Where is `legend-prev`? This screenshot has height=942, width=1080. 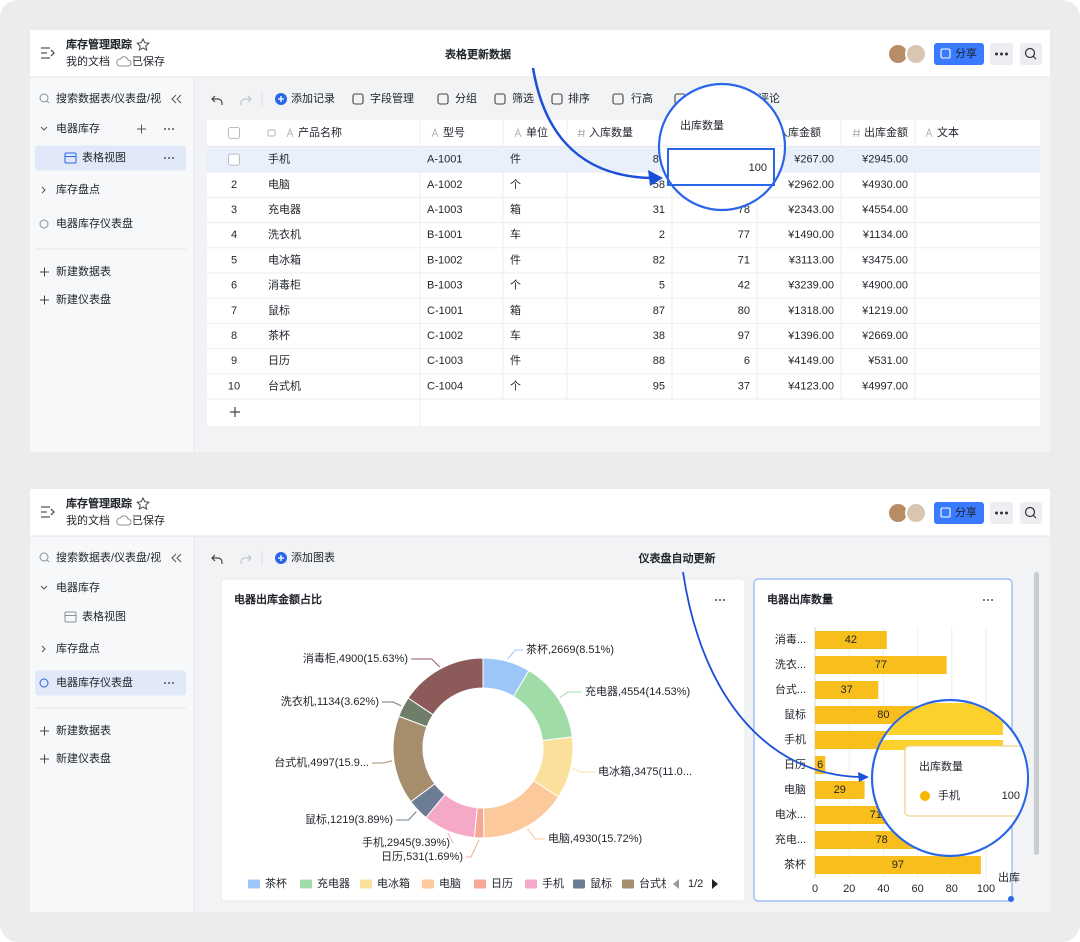 legend-prev is located at coordinates (676, 884).